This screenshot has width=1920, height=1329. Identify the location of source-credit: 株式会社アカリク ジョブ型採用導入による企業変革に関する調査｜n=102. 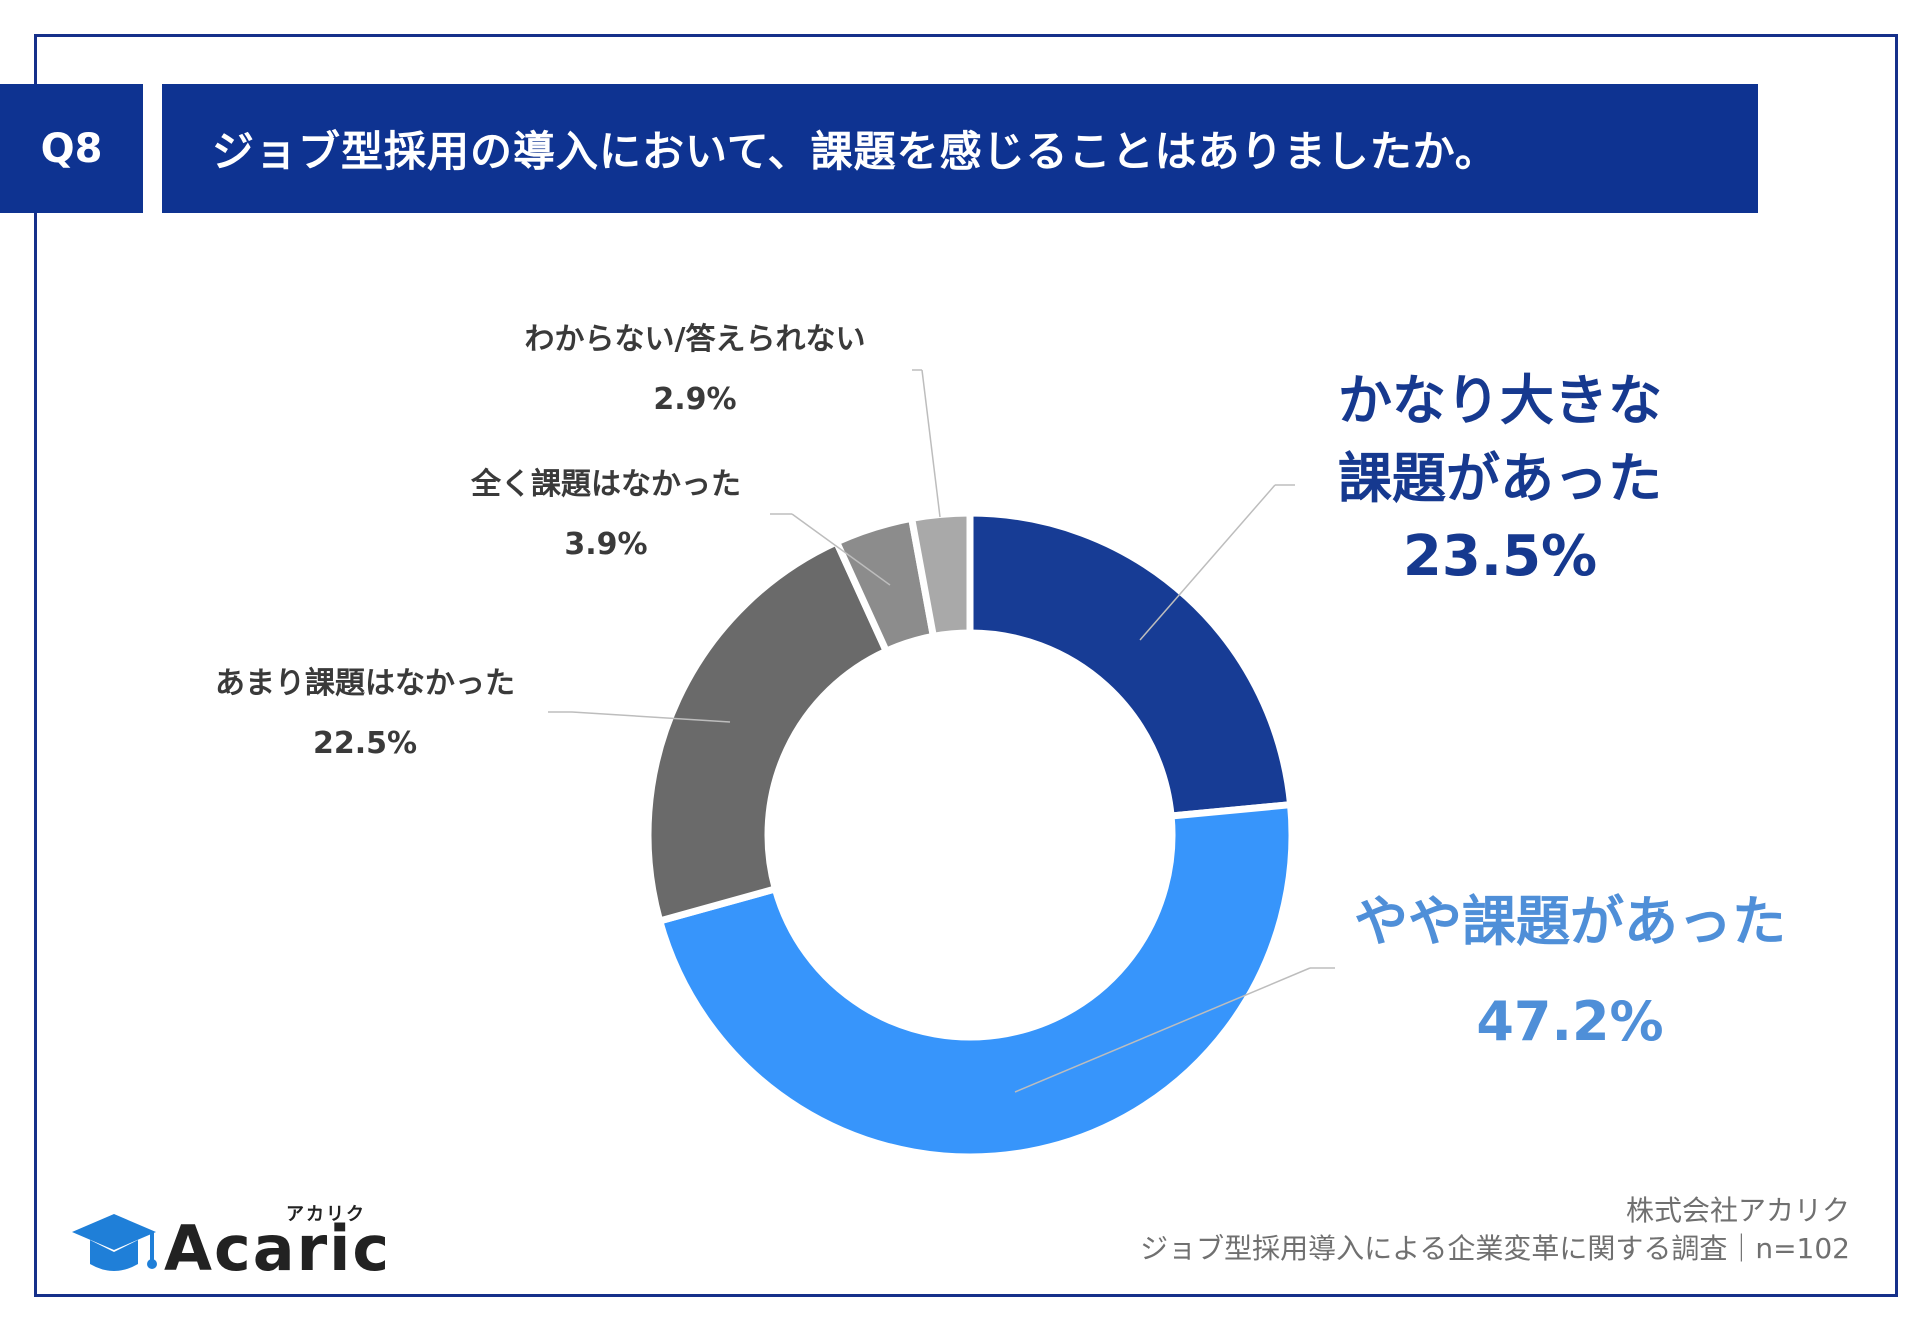
(1495, 1230).